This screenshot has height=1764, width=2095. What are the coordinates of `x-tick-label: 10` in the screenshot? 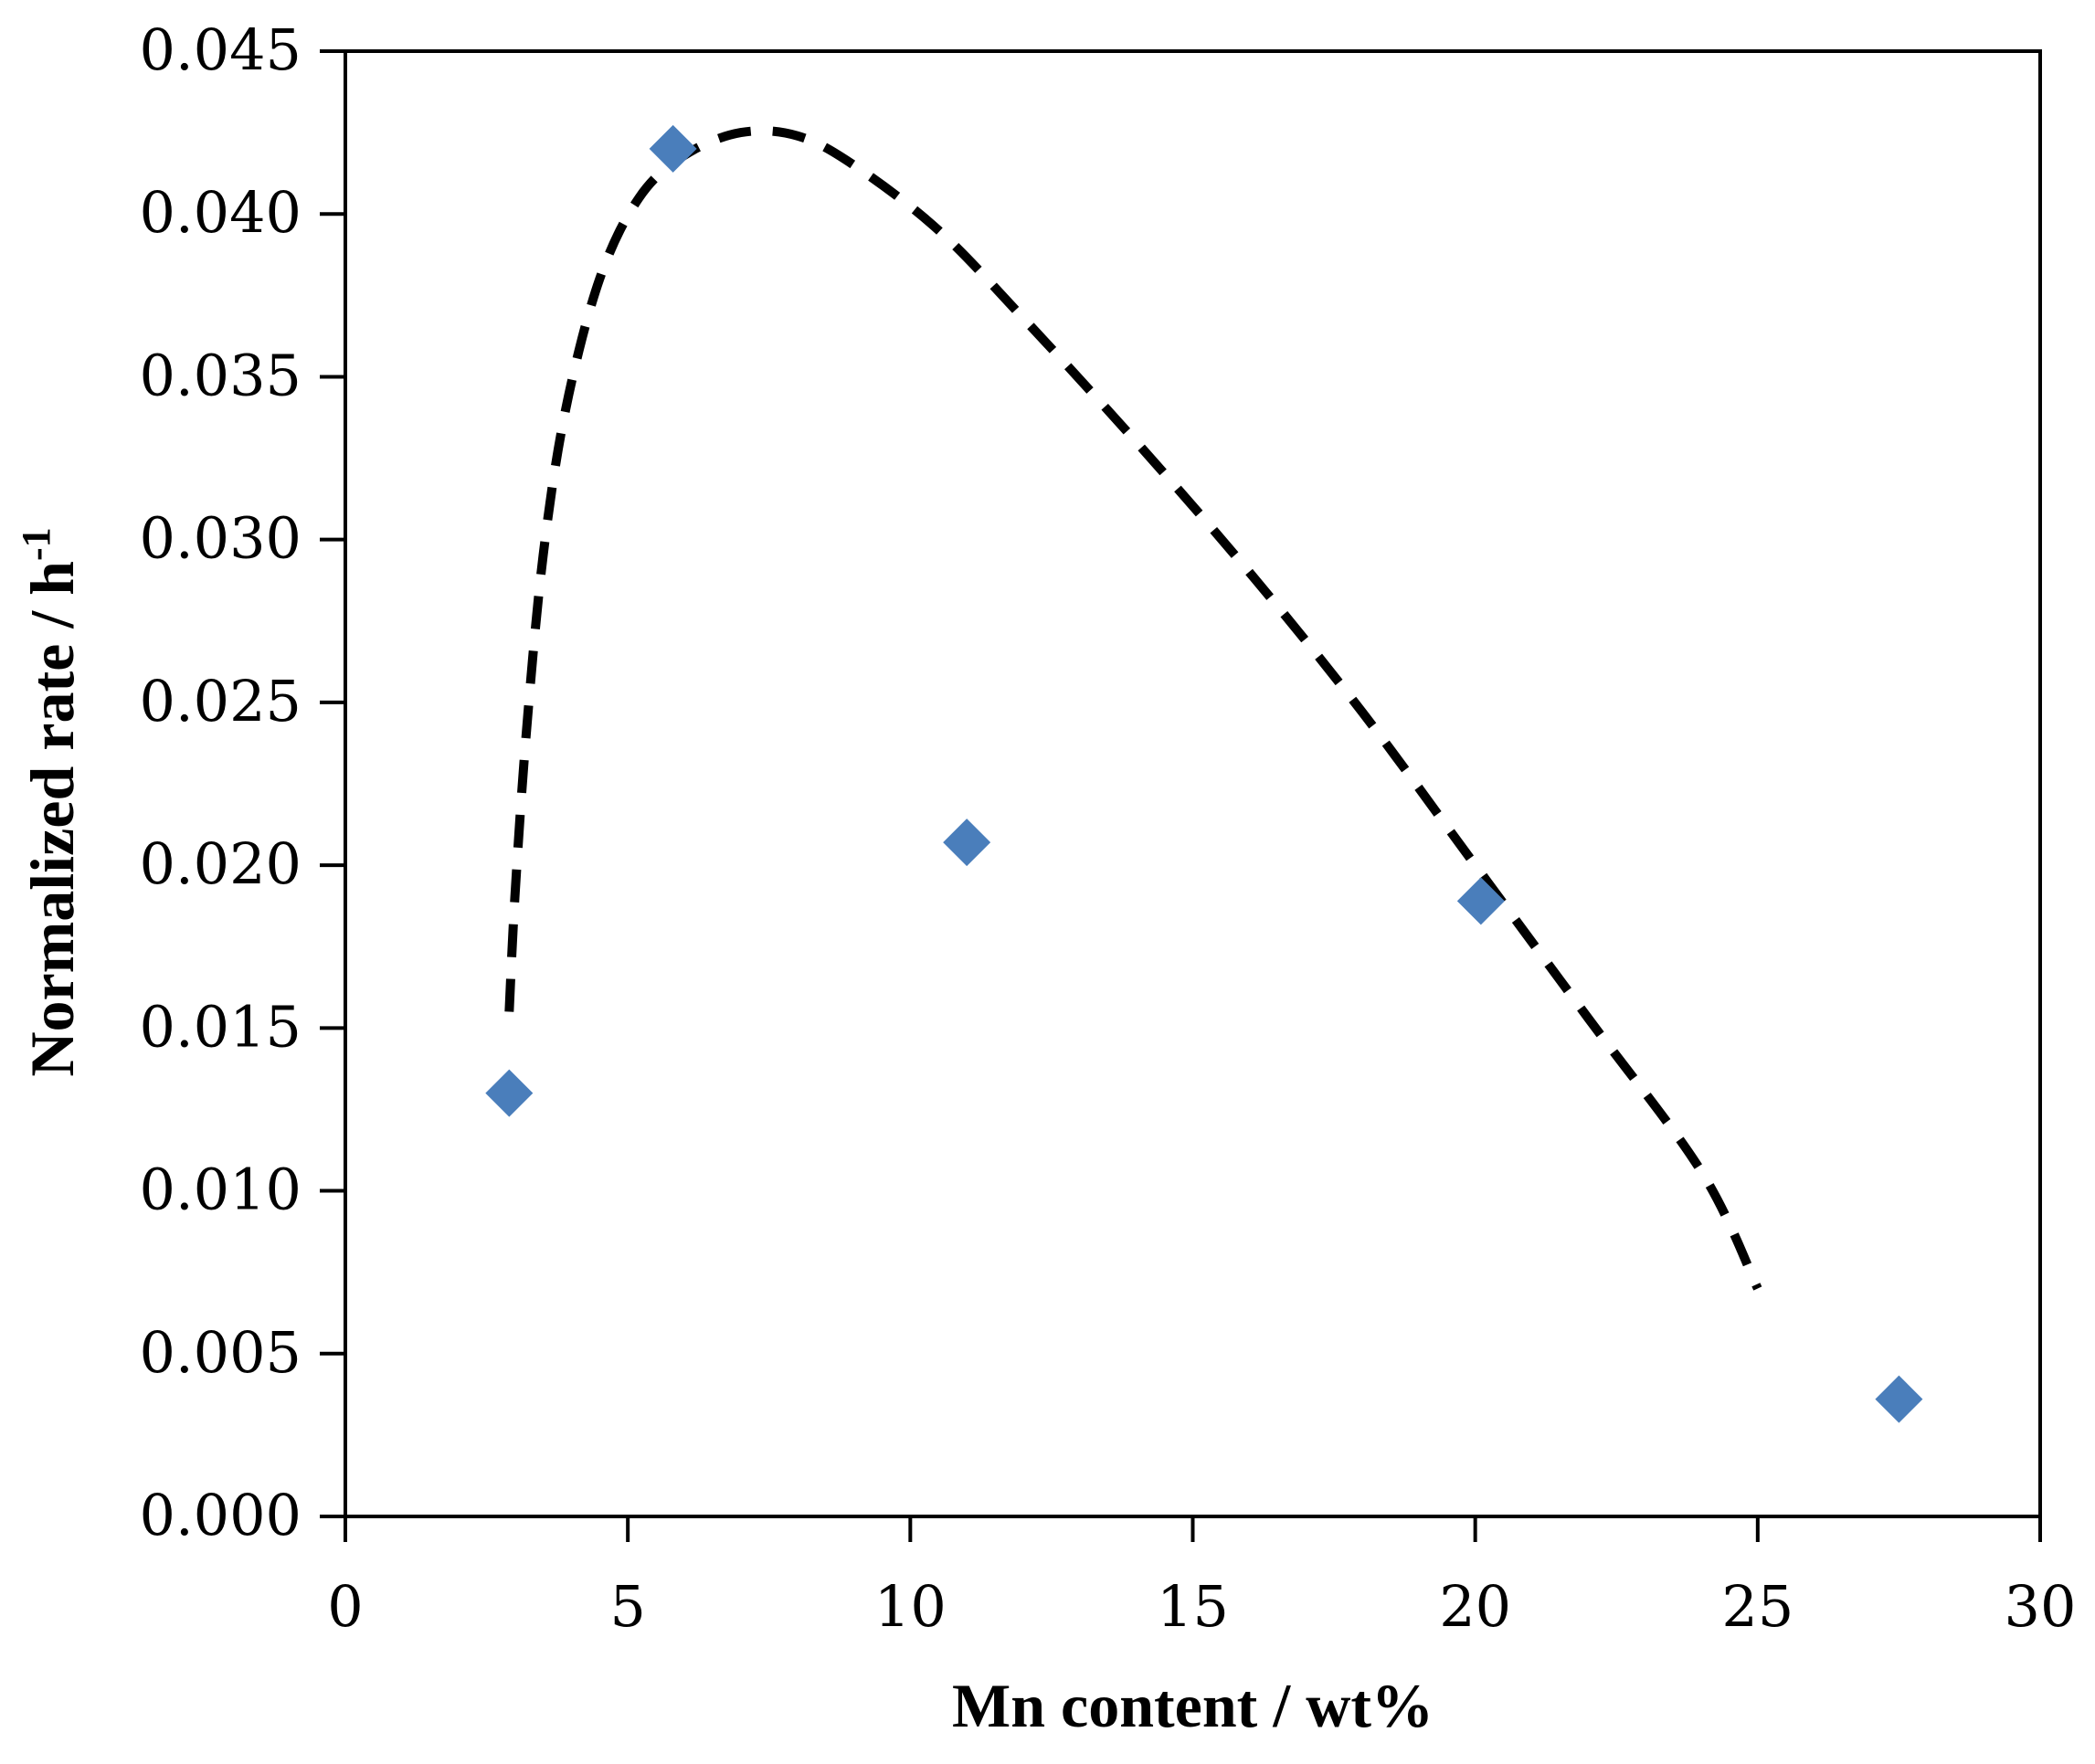 It's located at (910, 1606).